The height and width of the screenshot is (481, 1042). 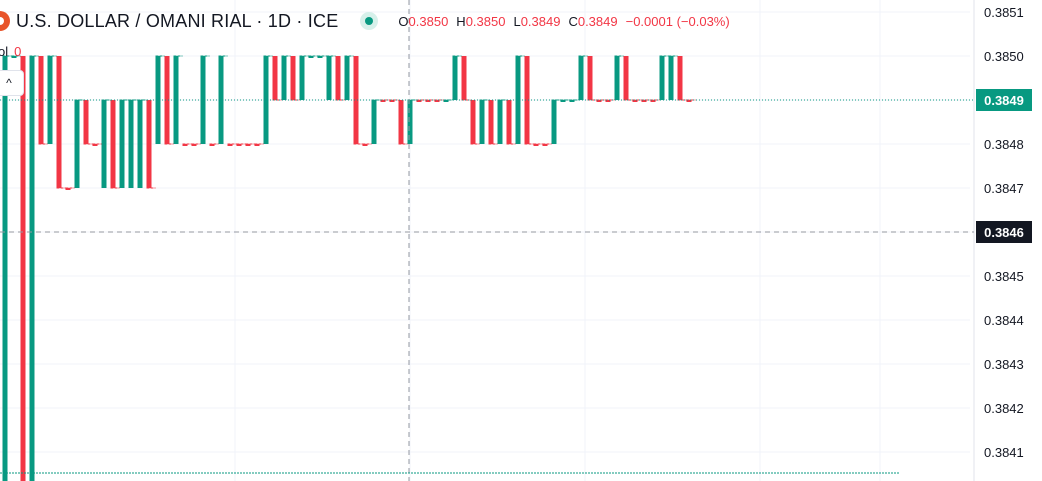 I want to click on open-value: 0.3850, so click(x=428, y=21).